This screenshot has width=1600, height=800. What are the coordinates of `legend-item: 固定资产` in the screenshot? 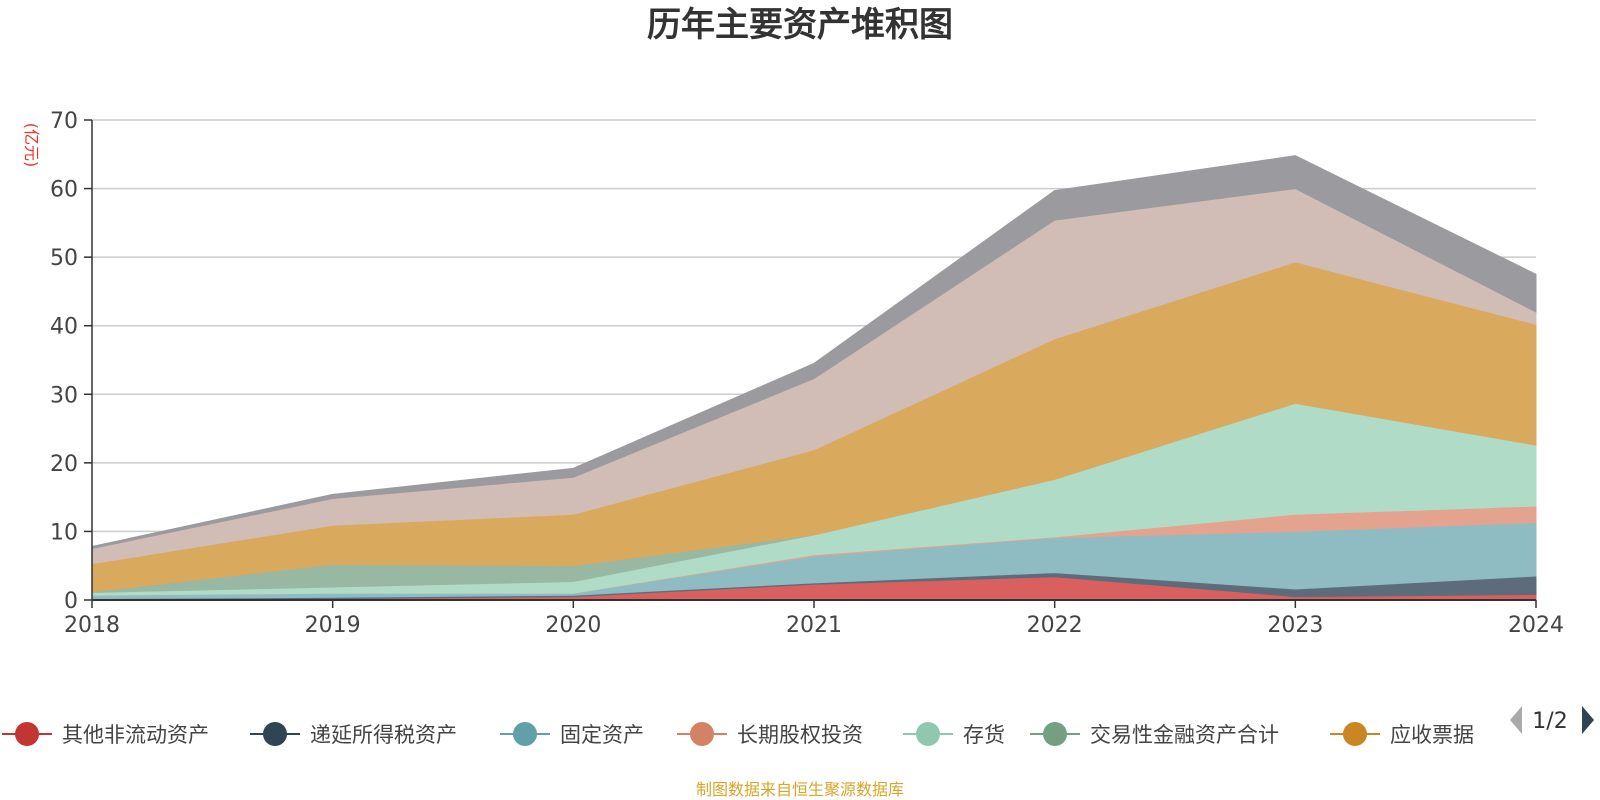 It's located at (572, 734).